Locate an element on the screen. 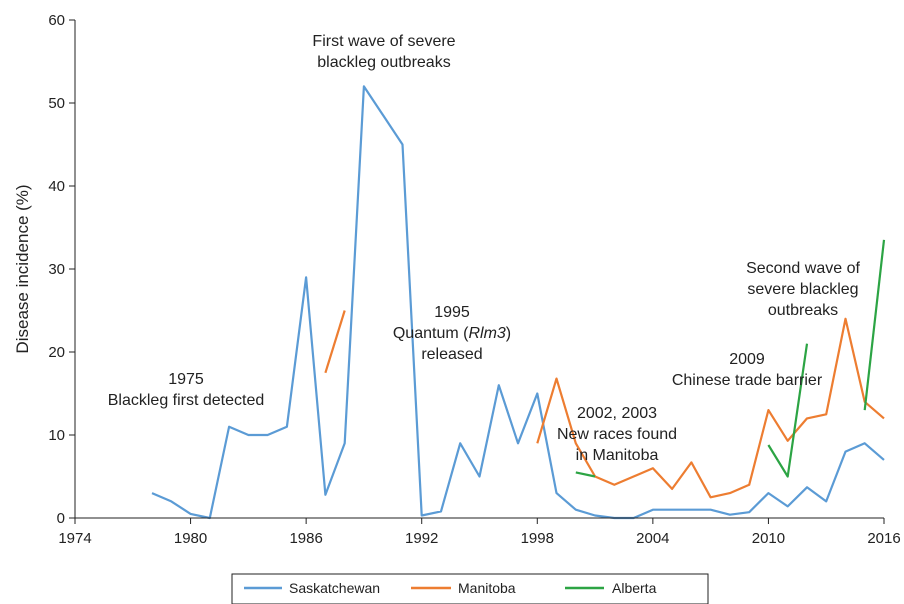  x-tick-label: 2004 is located at coordinates (652, 538).